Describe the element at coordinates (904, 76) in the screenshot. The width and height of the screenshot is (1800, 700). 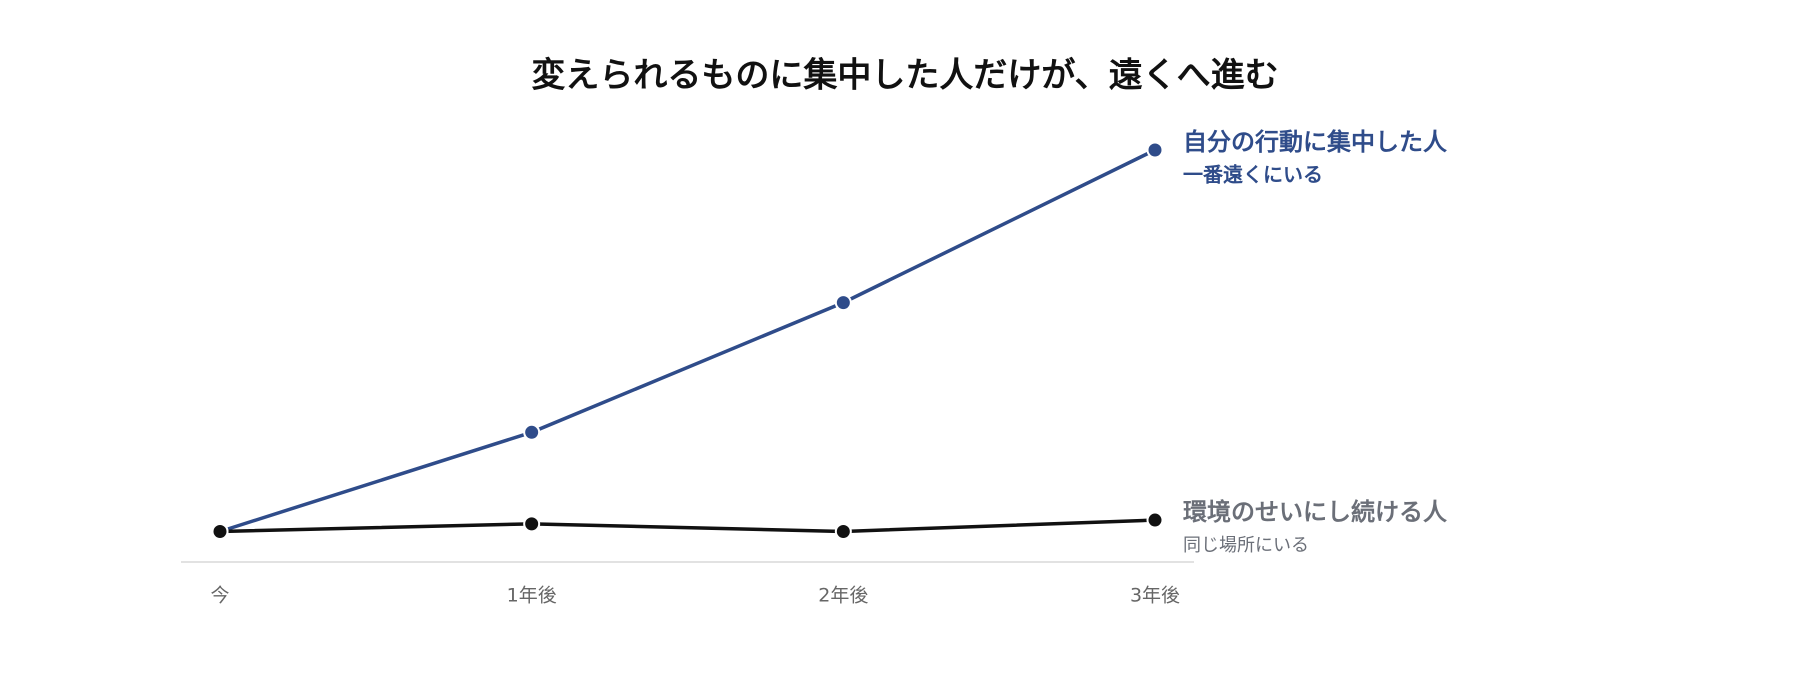
I see `chart-title: 変えられるものに集中した人だけが、遠くへ進む` at that location.